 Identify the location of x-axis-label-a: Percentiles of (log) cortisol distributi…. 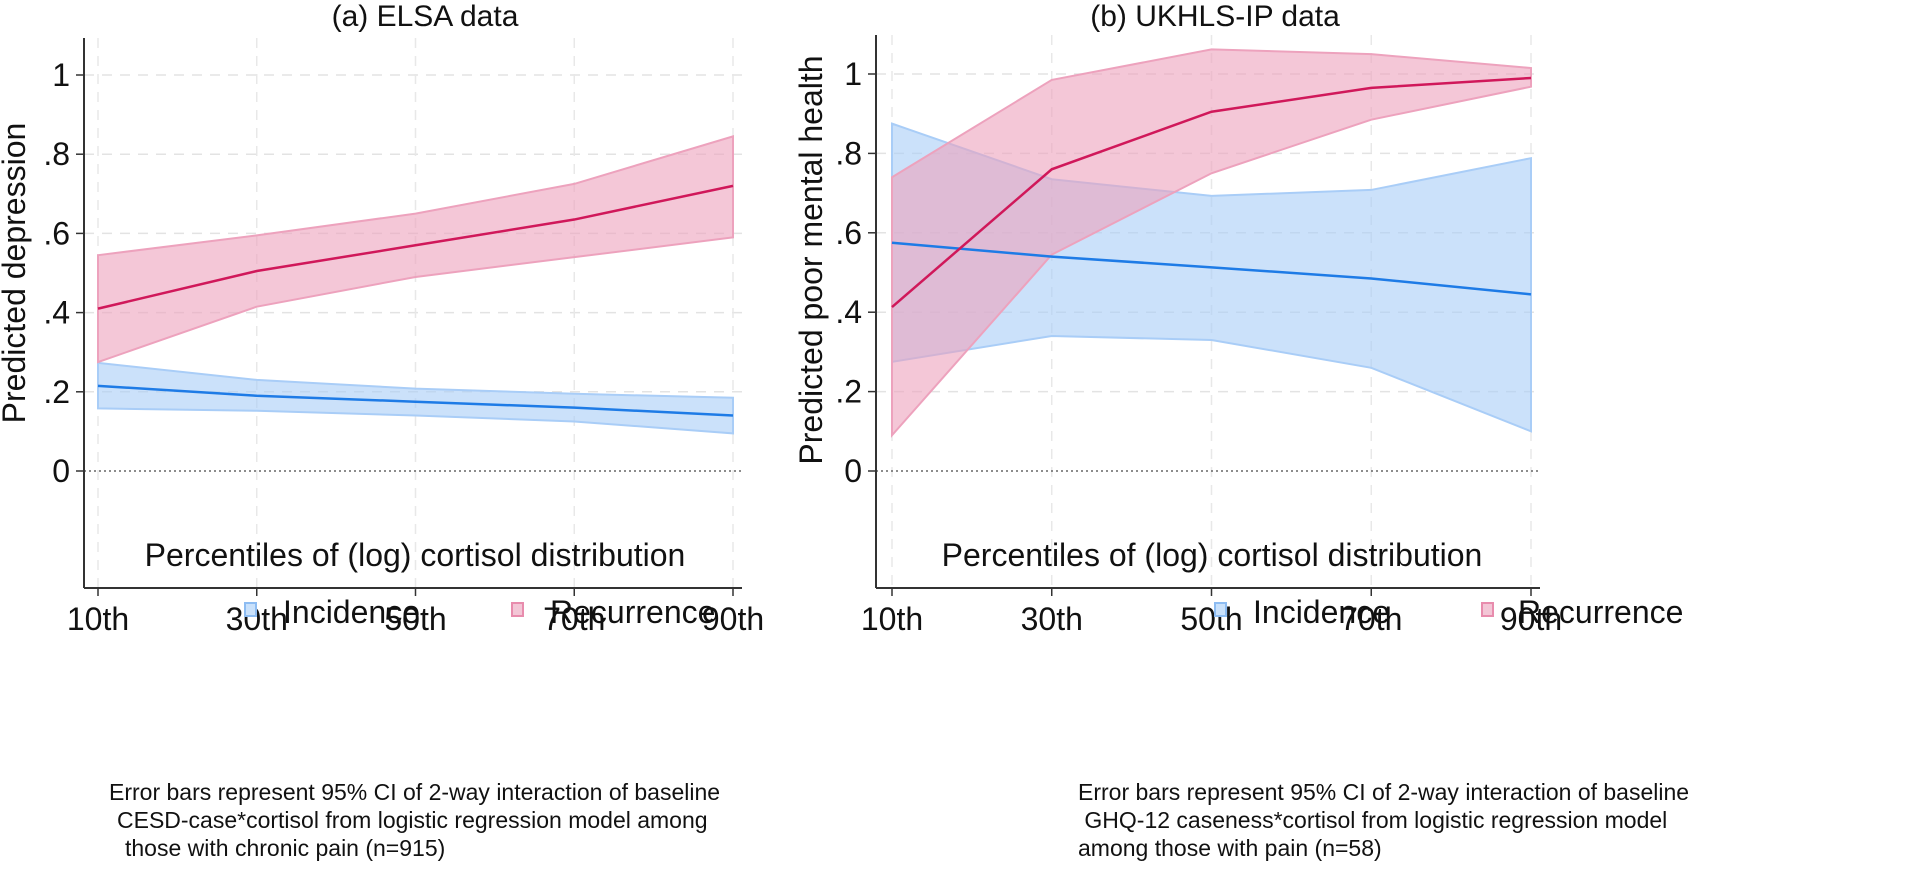
(415, 555).